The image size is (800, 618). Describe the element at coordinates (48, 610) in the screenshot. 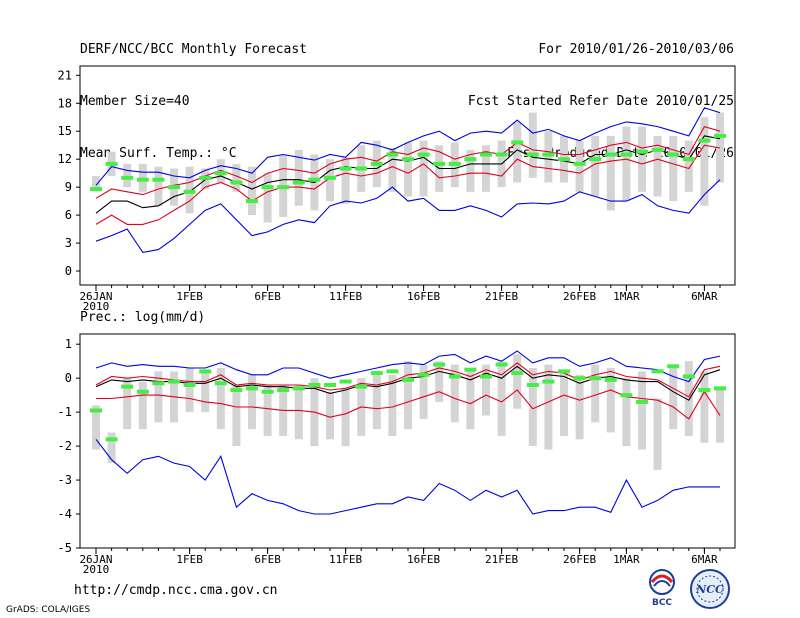

I see `grads-credit: GrADS: COLA/IGES` at that location.